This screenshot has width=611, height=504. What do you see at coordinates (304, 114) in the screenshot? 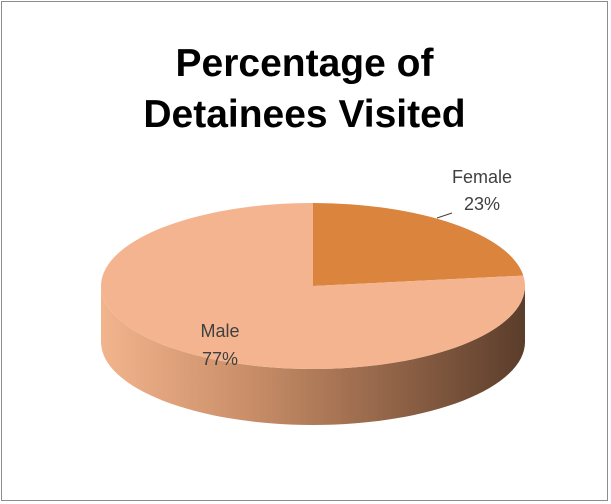
I see `chart-title-line-2: Detainees Visited` at bounding box center [304, 114].